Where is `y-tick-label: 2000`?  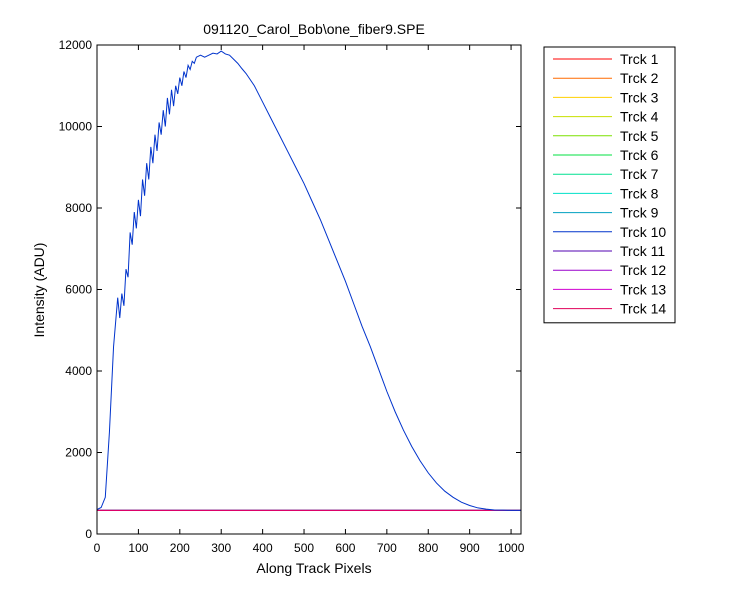 y-tick-label: 2000 is located at coordinates (78, 453).